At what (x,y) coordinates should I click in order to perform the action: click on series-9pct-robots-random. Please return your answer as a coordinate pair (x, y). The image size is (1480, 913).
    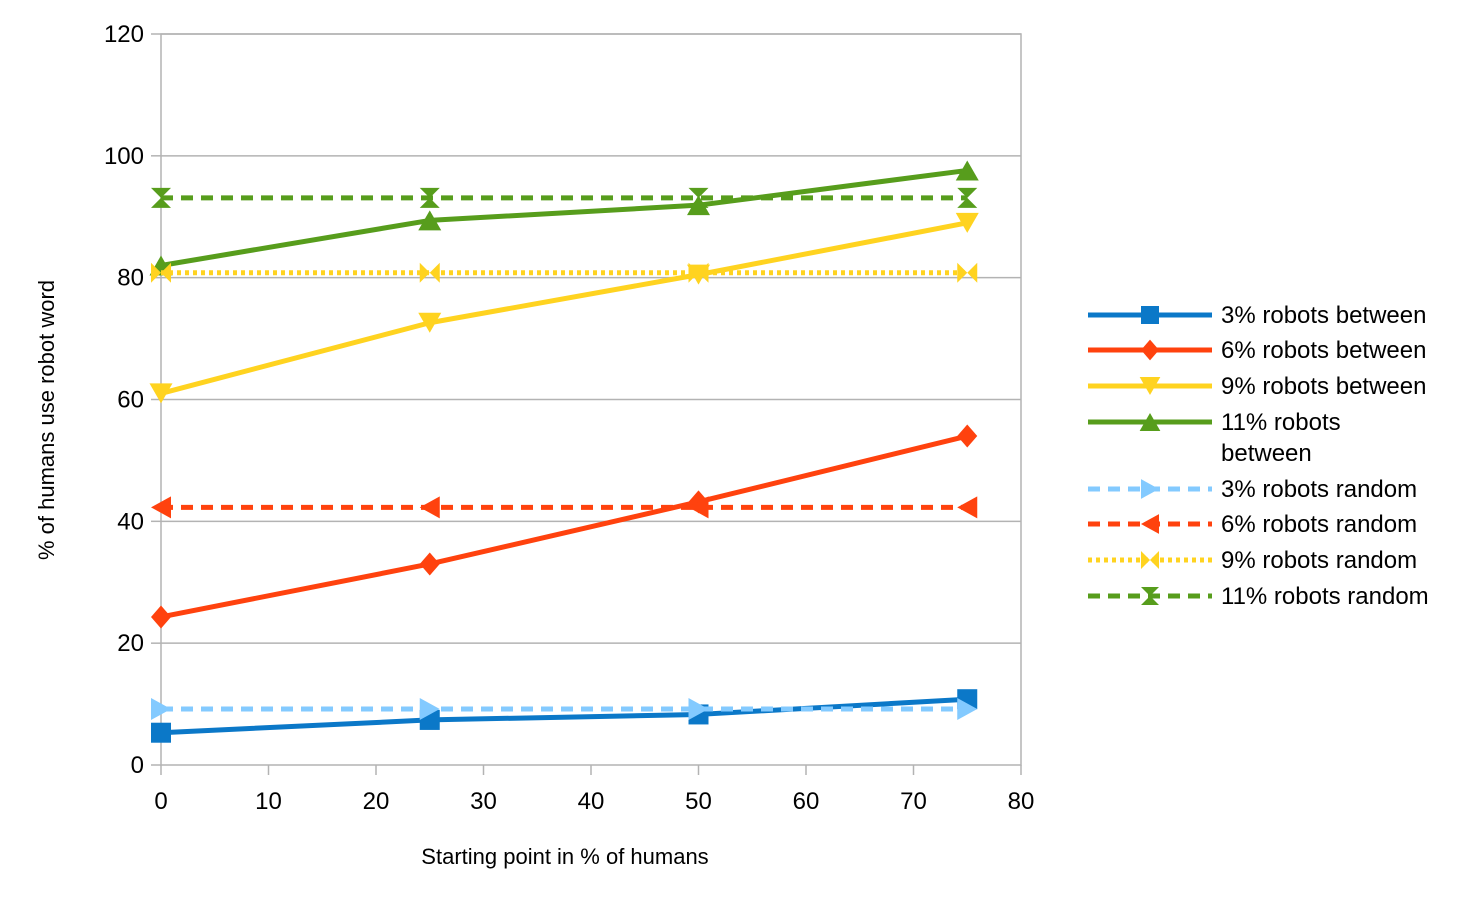
    Looking at the image, I should click on (564, 272).